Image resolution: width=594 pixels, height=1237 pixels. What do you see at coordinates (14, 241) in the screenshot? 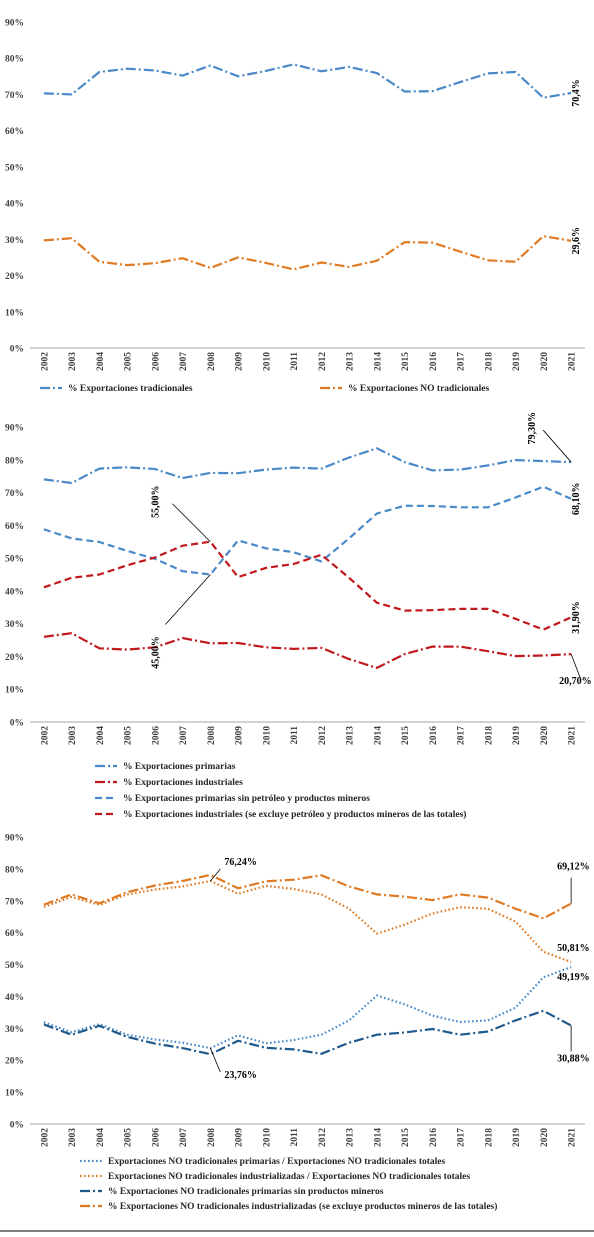
I see `y-tick-label: 30%` at bounding box center [14, 241].